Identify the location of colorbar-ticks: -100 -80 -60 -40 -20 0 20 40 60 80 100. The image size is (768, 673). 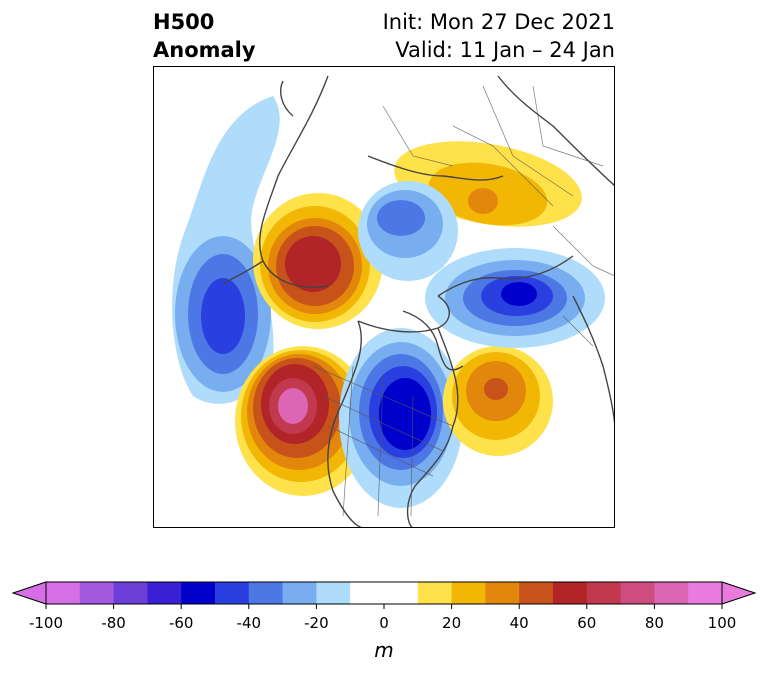
(382, 618).